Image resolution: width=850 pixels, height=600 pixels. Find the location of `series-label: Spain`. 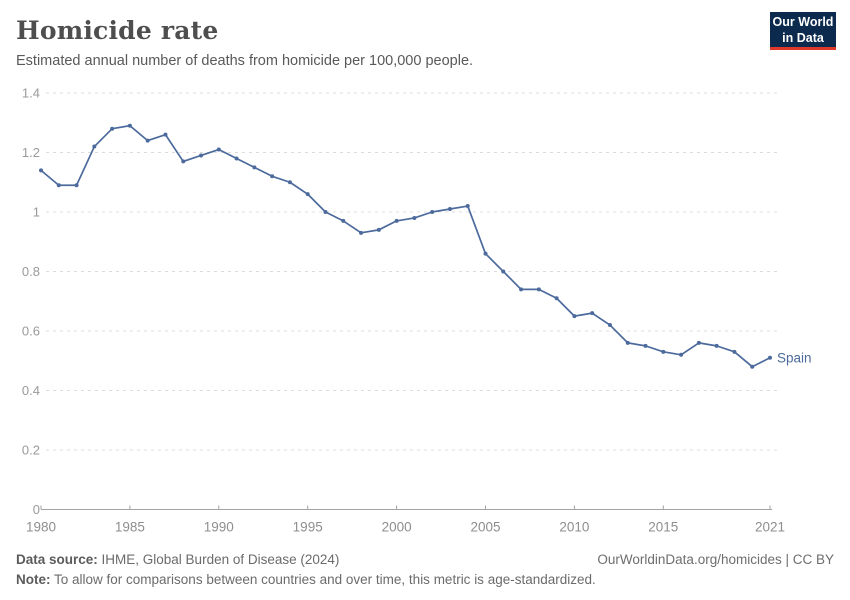

series-label: Spain is located at coordinates (794, 357).